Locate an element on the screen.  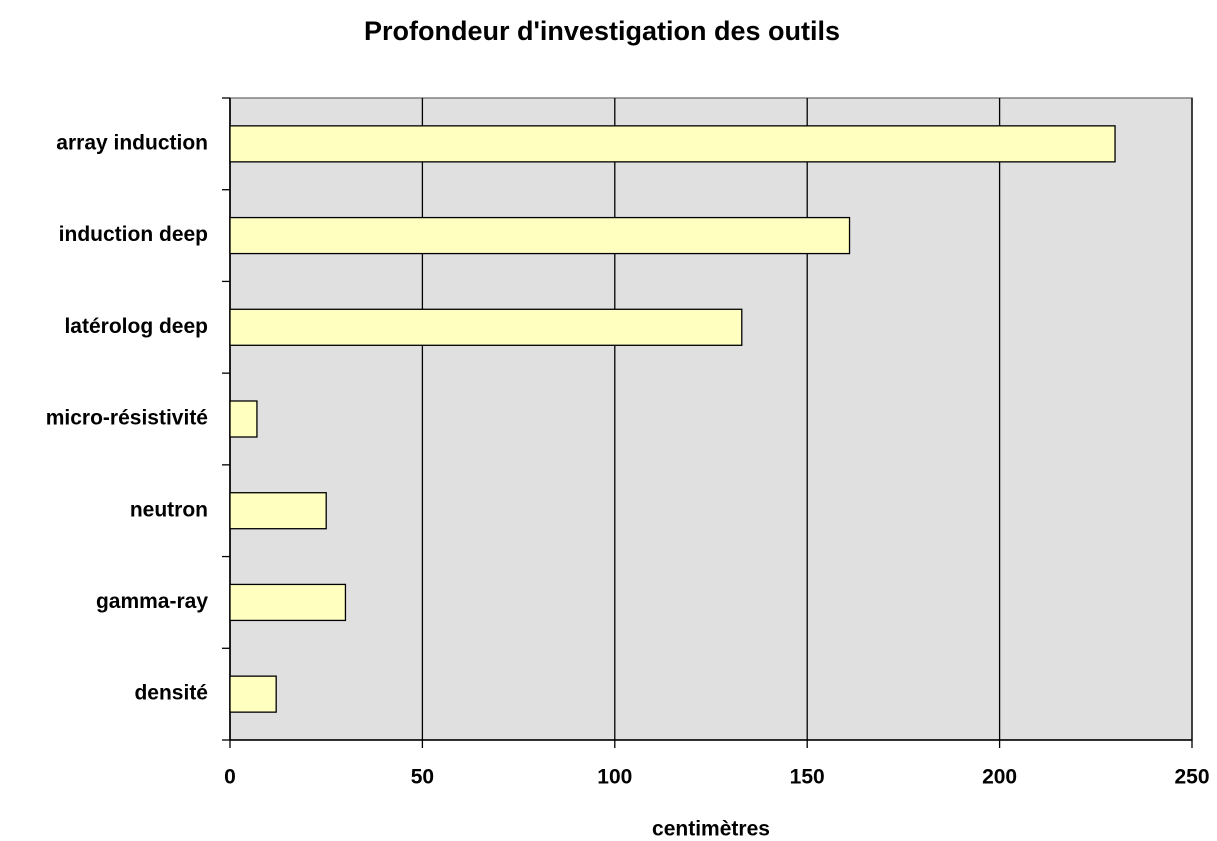
y-tick-label: latérolog deep is located at coordinates (136, 326).